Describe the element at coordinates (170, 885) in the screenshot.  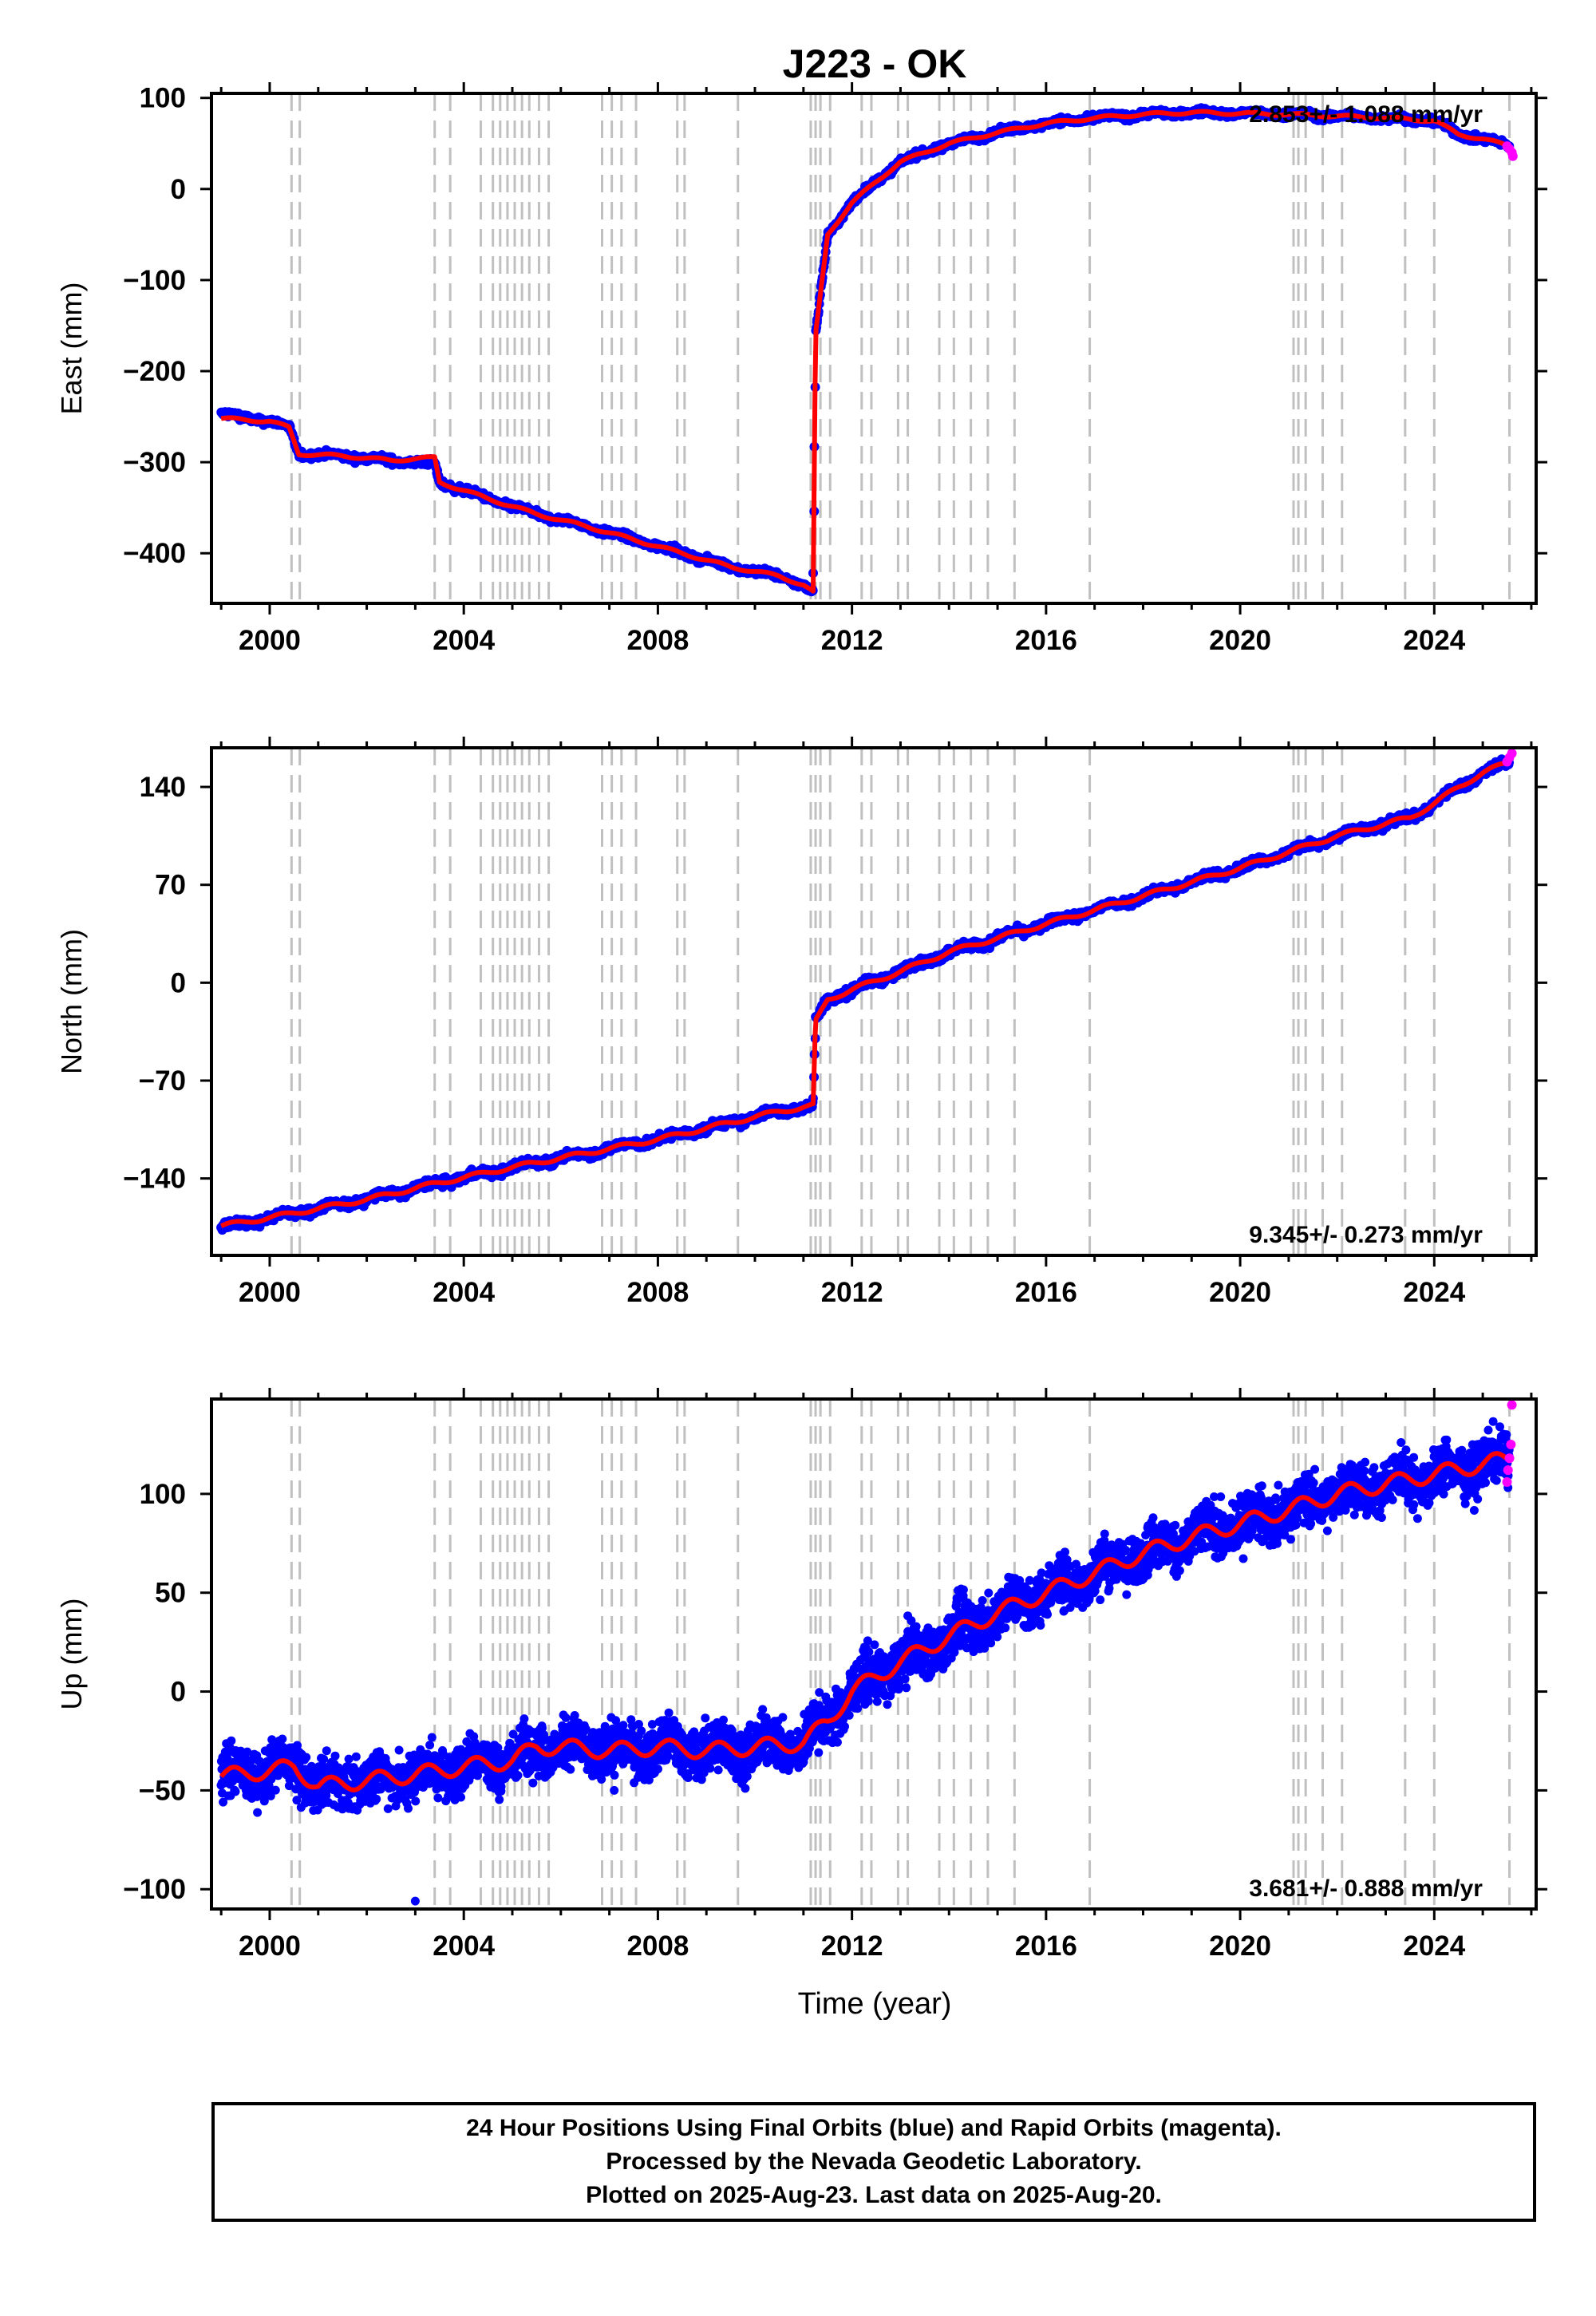
I see `y-tick-label: 70` at that location.